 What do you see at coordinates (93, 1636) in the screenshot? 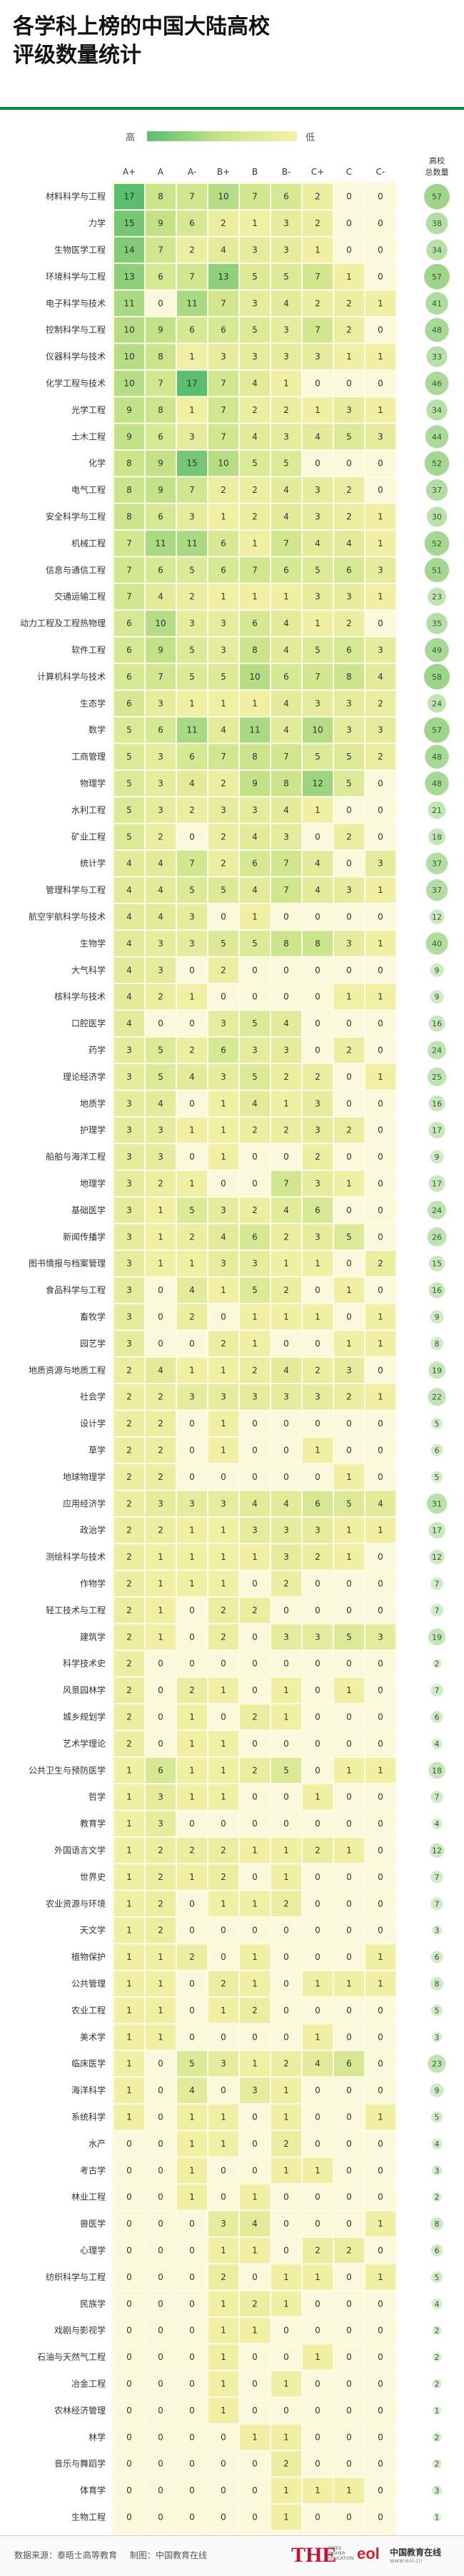
I see `row-label: 建筑学` at bounding box center [93, 1636].